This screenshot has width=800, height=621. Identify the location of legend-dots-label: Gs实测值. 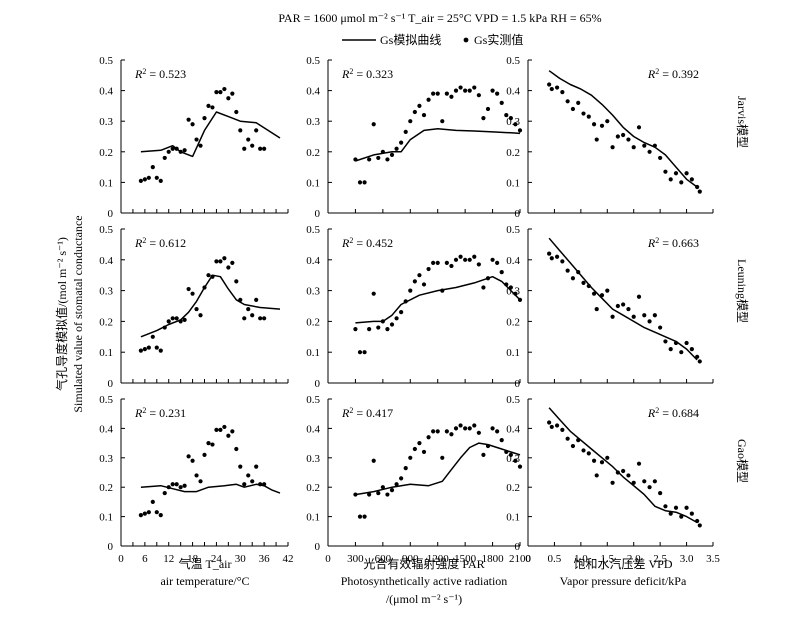
(498, 39).